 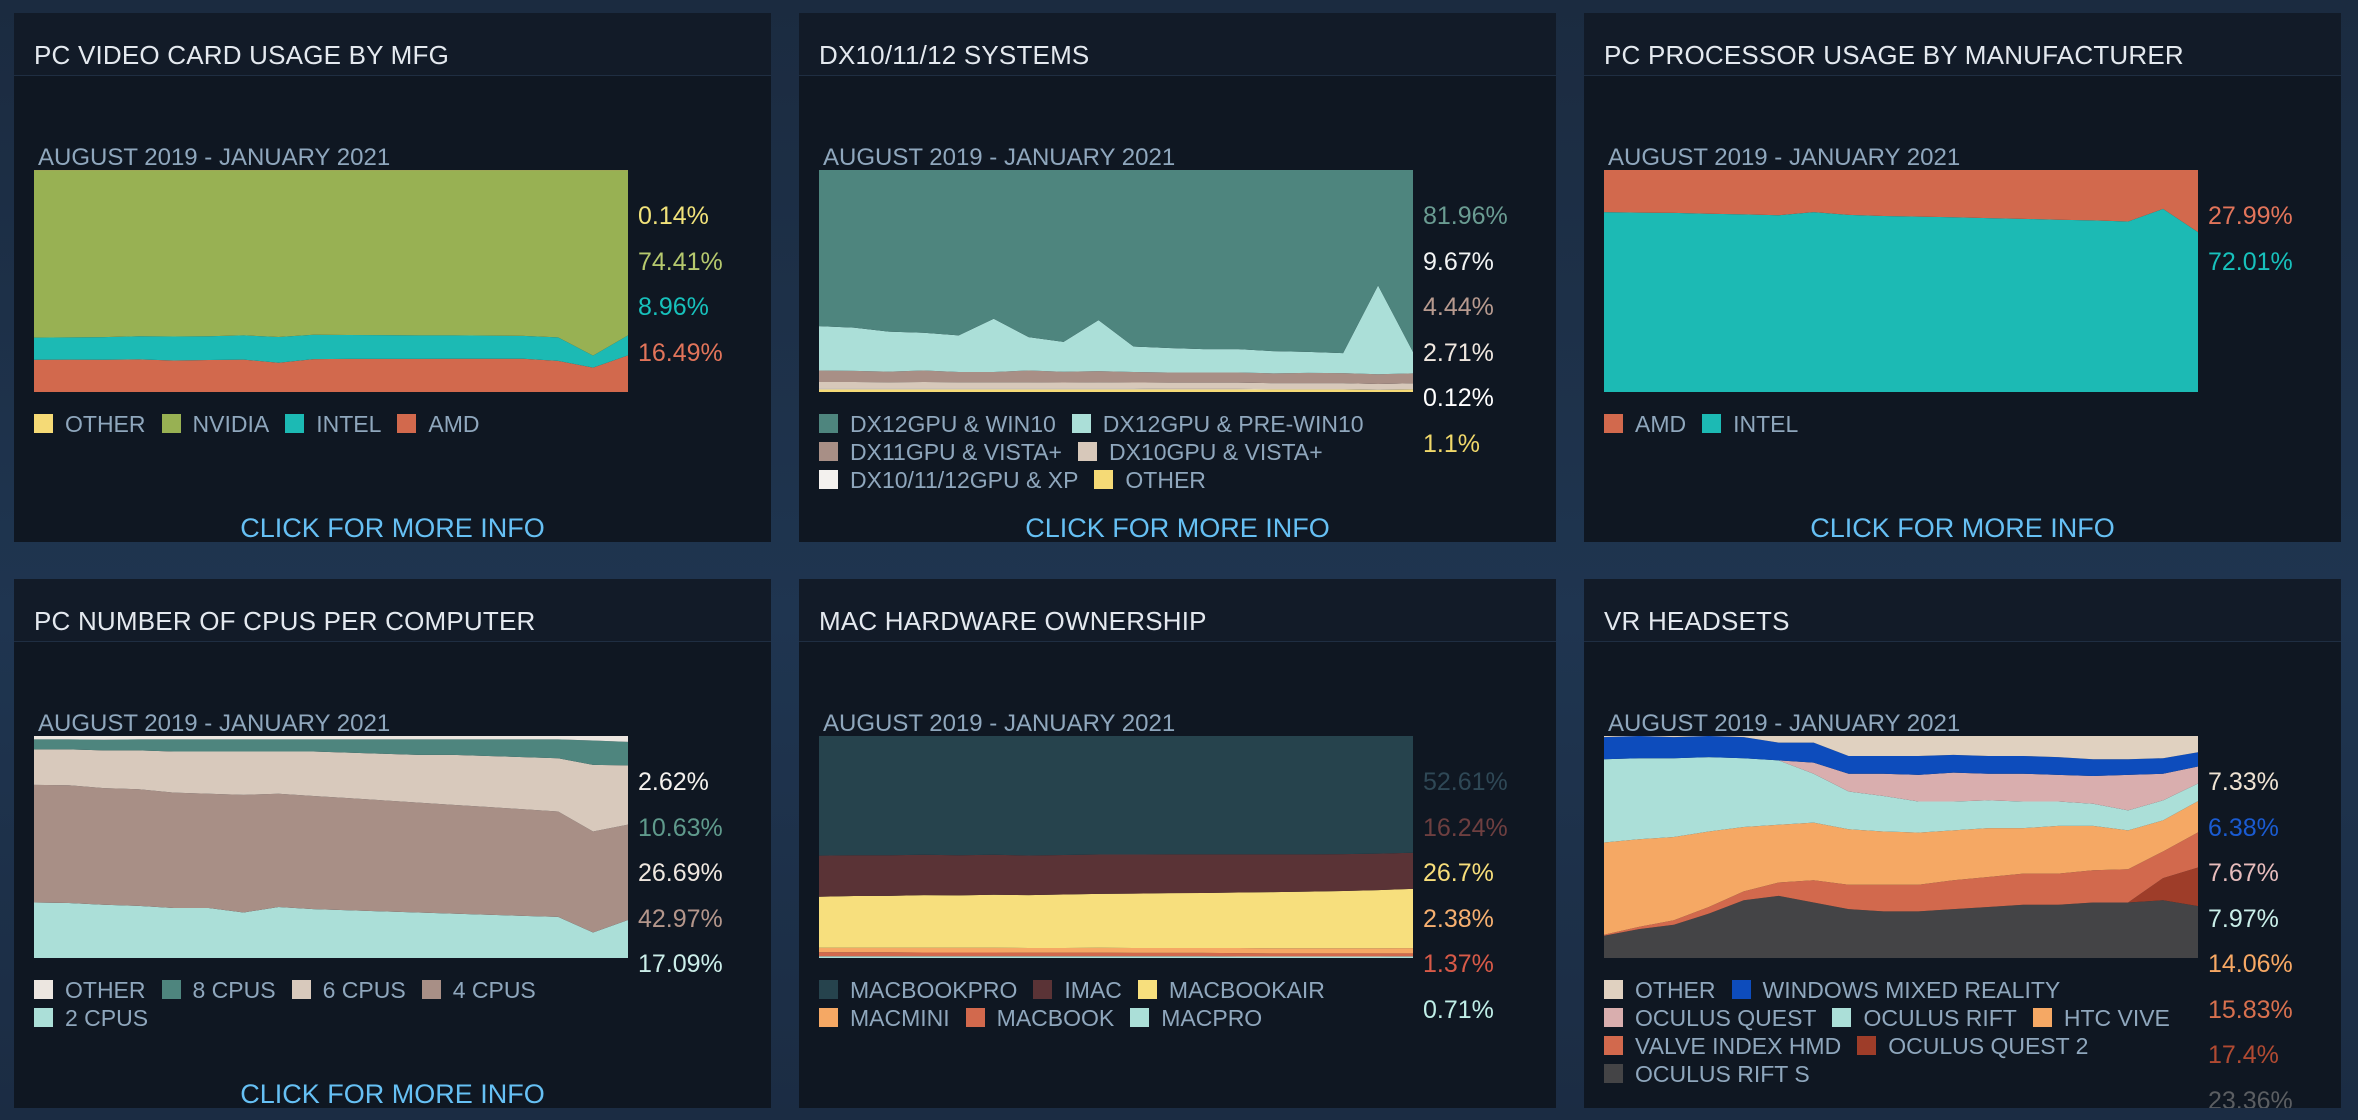 I want to click on legend-item-oculus-quest-2: OCULUS QUEST 2, so click(x=1972, y=1046).